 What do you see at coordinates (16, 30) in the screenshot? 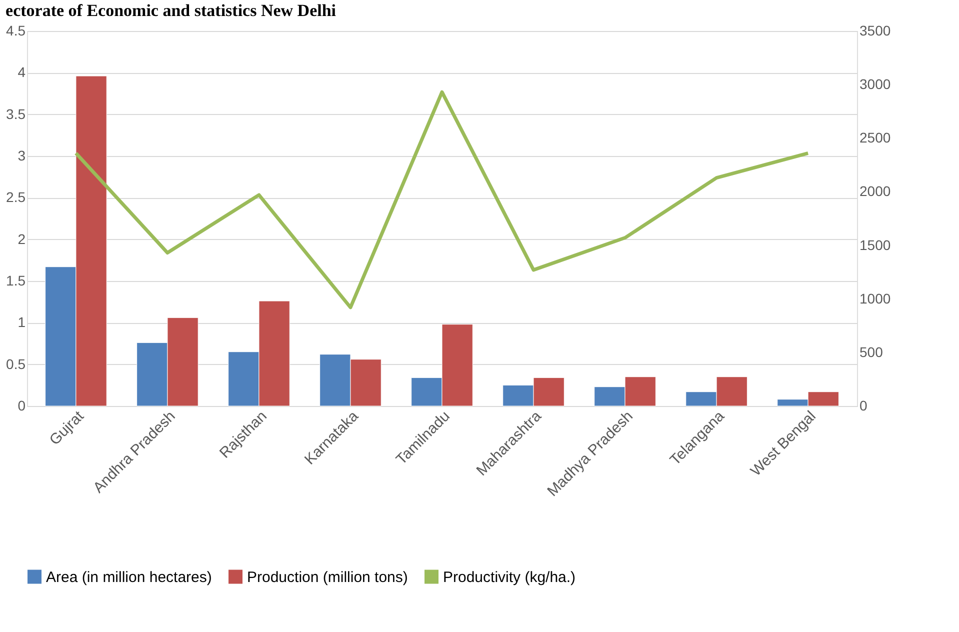
I see `y-tick-label: 4.5` at bounding box center [16, 30].